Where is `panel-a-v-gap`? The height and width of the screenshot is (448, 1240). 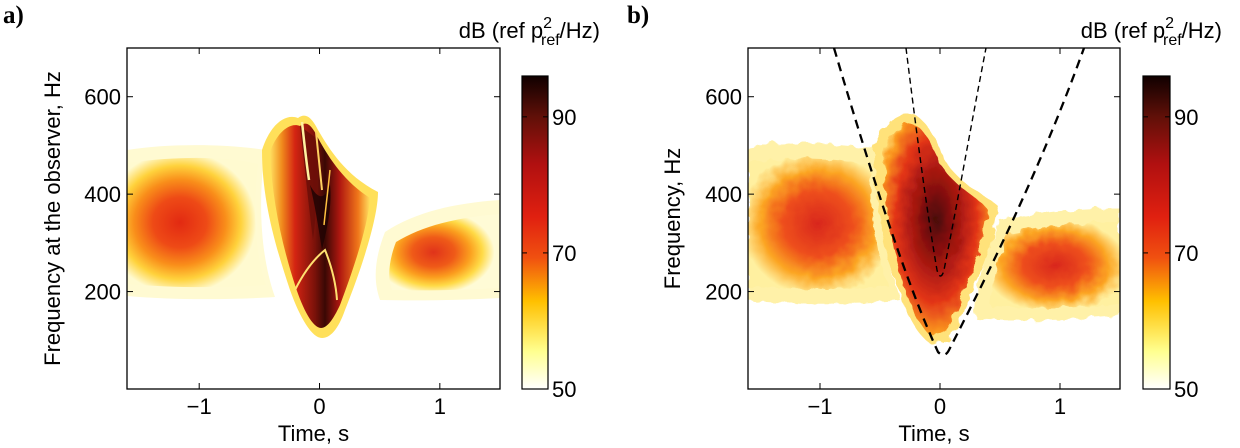
panel-a-v-gap is located at coordinates (316, 274).